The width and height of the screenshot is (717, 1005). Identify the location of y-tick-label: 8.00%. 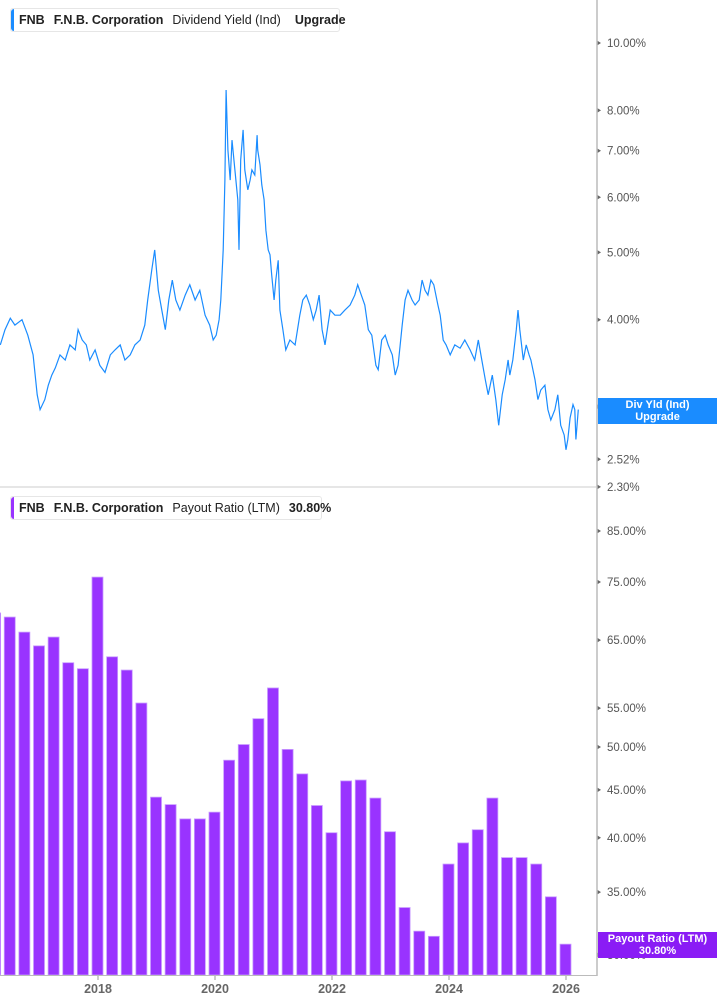
(623, 111).